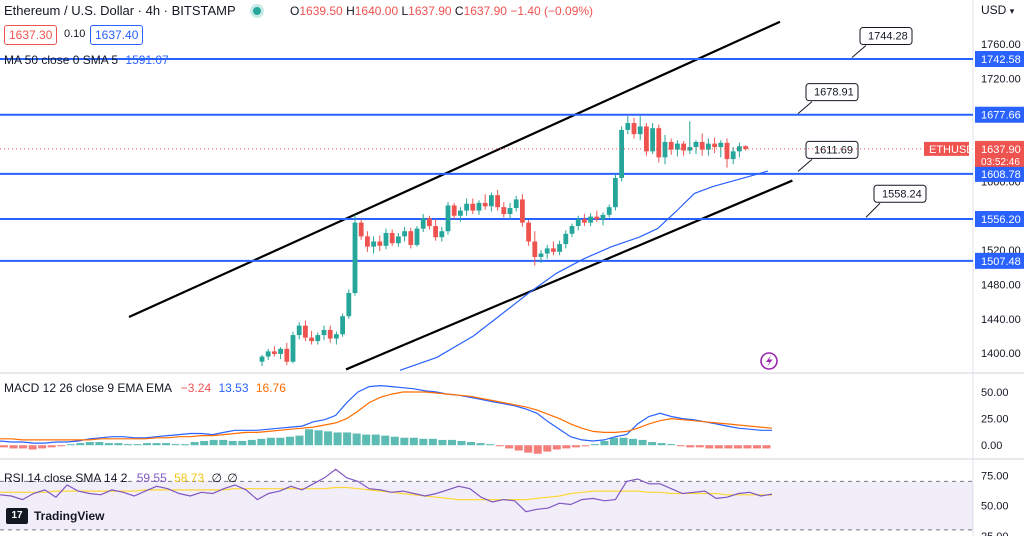 The image size is (1024, 536). I want to click on ma-legend-label: MA 50 close 0 SMA 5, so click(61, 60).